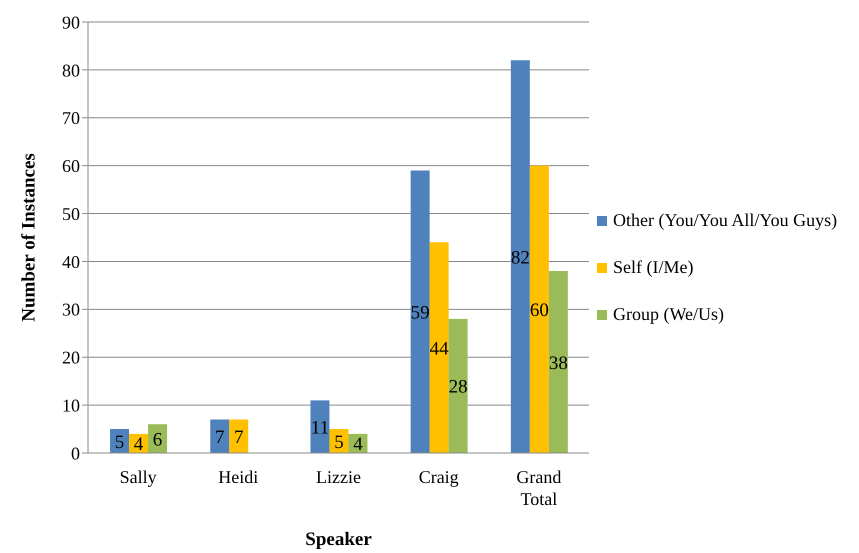  Describe the element at coordinates (29, 237) in the screenshot. I see `y-axis-title: Number of Instances` at that location.